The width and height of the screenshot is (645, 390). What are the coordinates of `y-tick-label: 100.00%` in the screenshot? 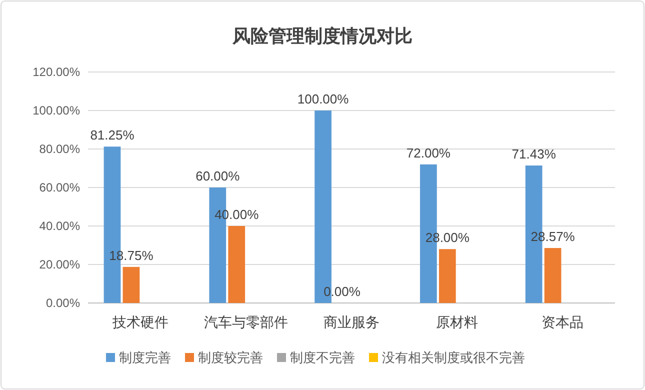 It's located at (56, 111).